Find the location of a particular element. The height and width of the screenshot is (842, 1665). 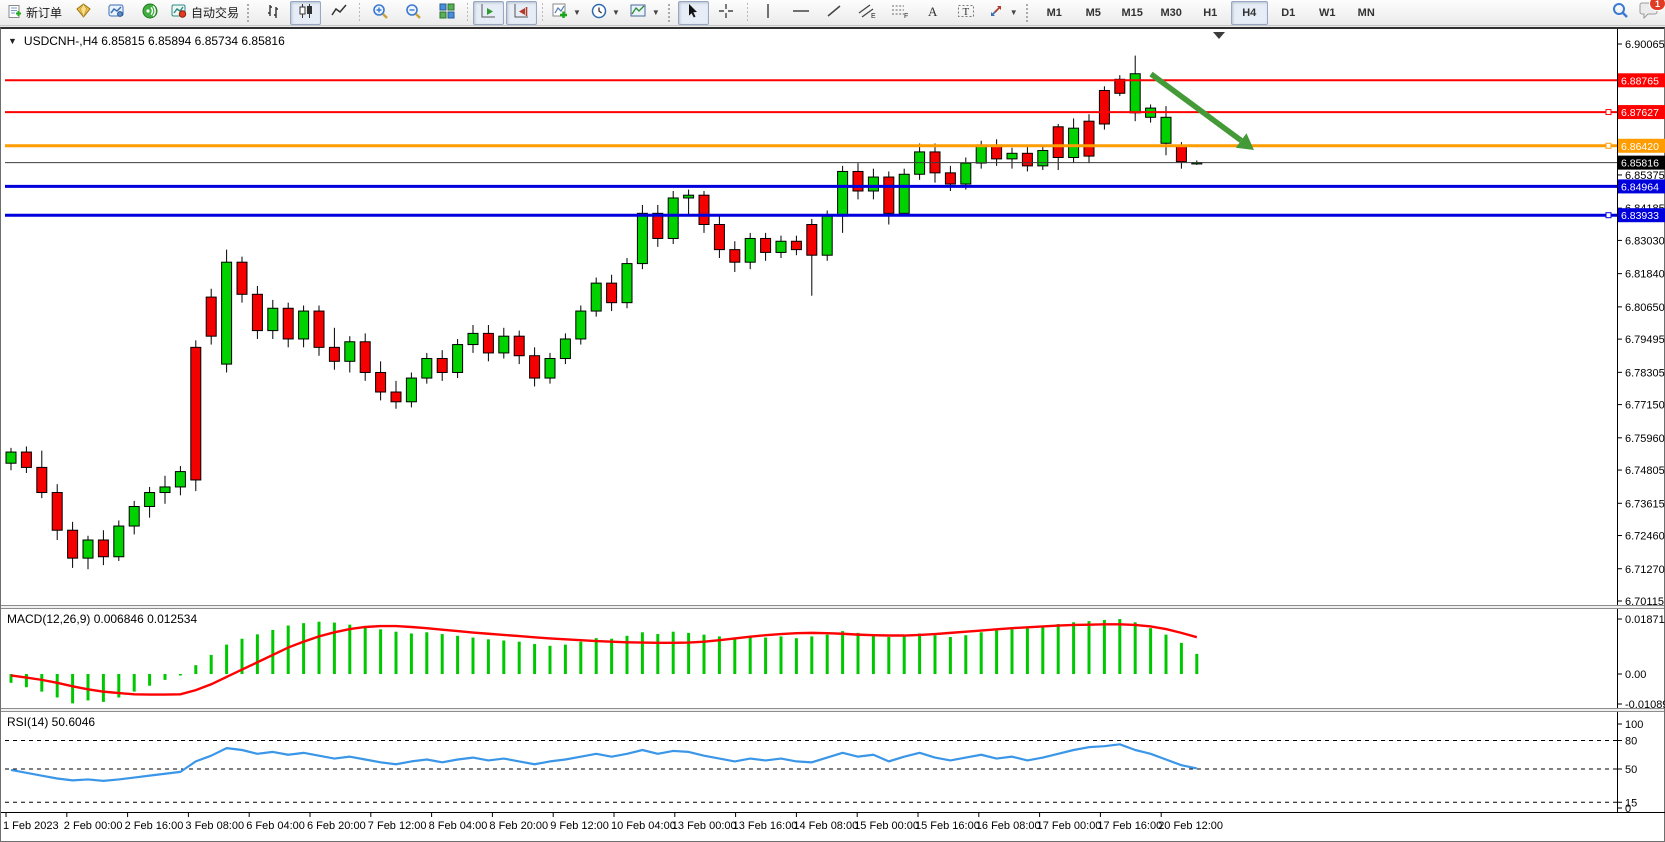

y-tick-label: 6.78305 is located at coordinates (1645, 373).